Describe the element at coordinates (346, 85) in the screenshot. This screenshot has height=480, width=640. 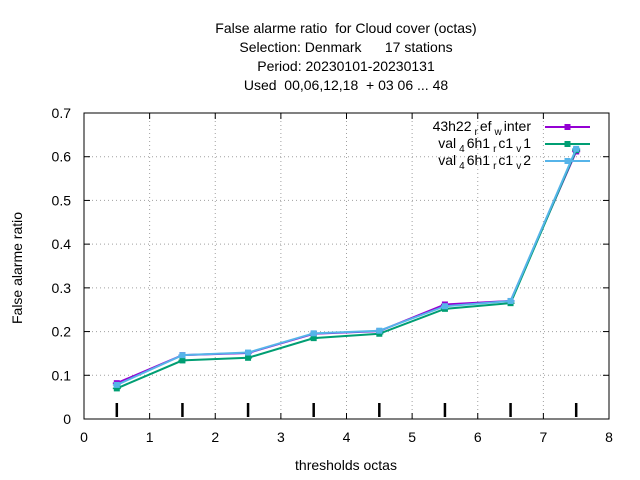
I see `chart-title-line: Used 00,06,12,18 + 03 06 ... 48` at that location.